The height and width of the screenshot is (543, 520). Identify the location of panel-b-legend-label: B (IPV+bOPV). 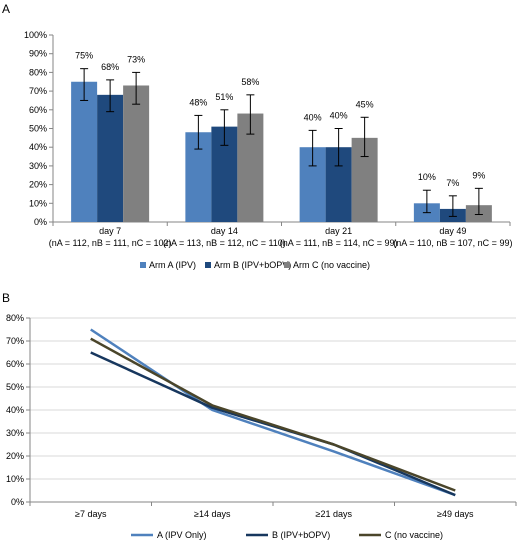
(301, 535).